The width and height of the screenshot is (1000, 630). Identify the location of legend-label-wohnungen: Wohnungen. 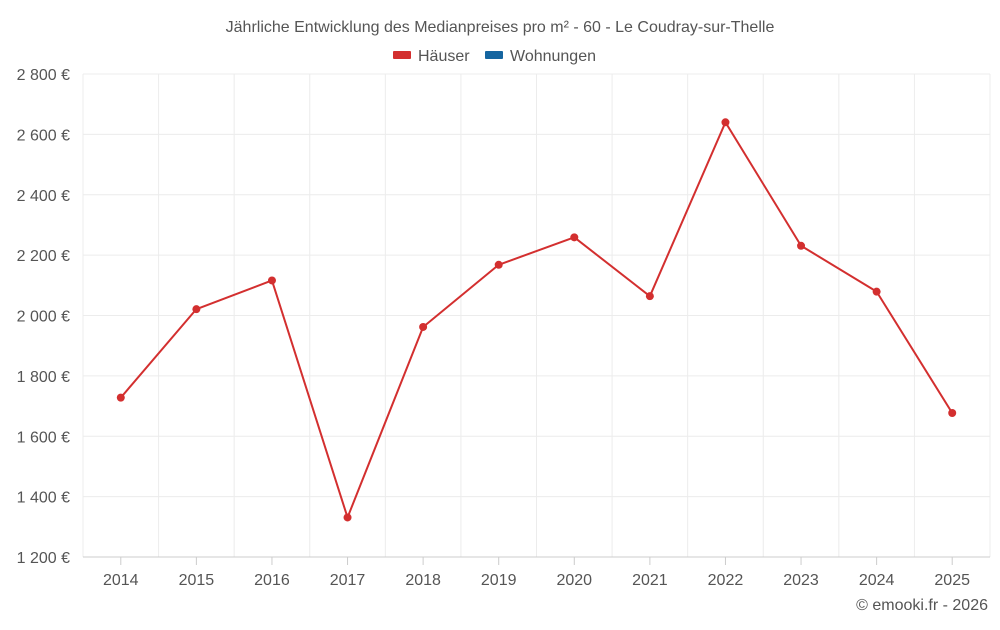
(553, 56).